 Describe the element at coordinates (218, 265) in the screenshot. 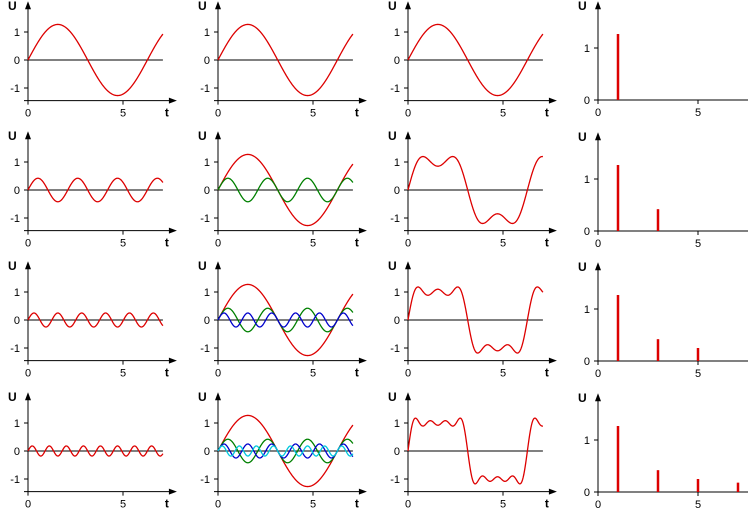

I see `u-axis-arrow-r2c1` at that location.